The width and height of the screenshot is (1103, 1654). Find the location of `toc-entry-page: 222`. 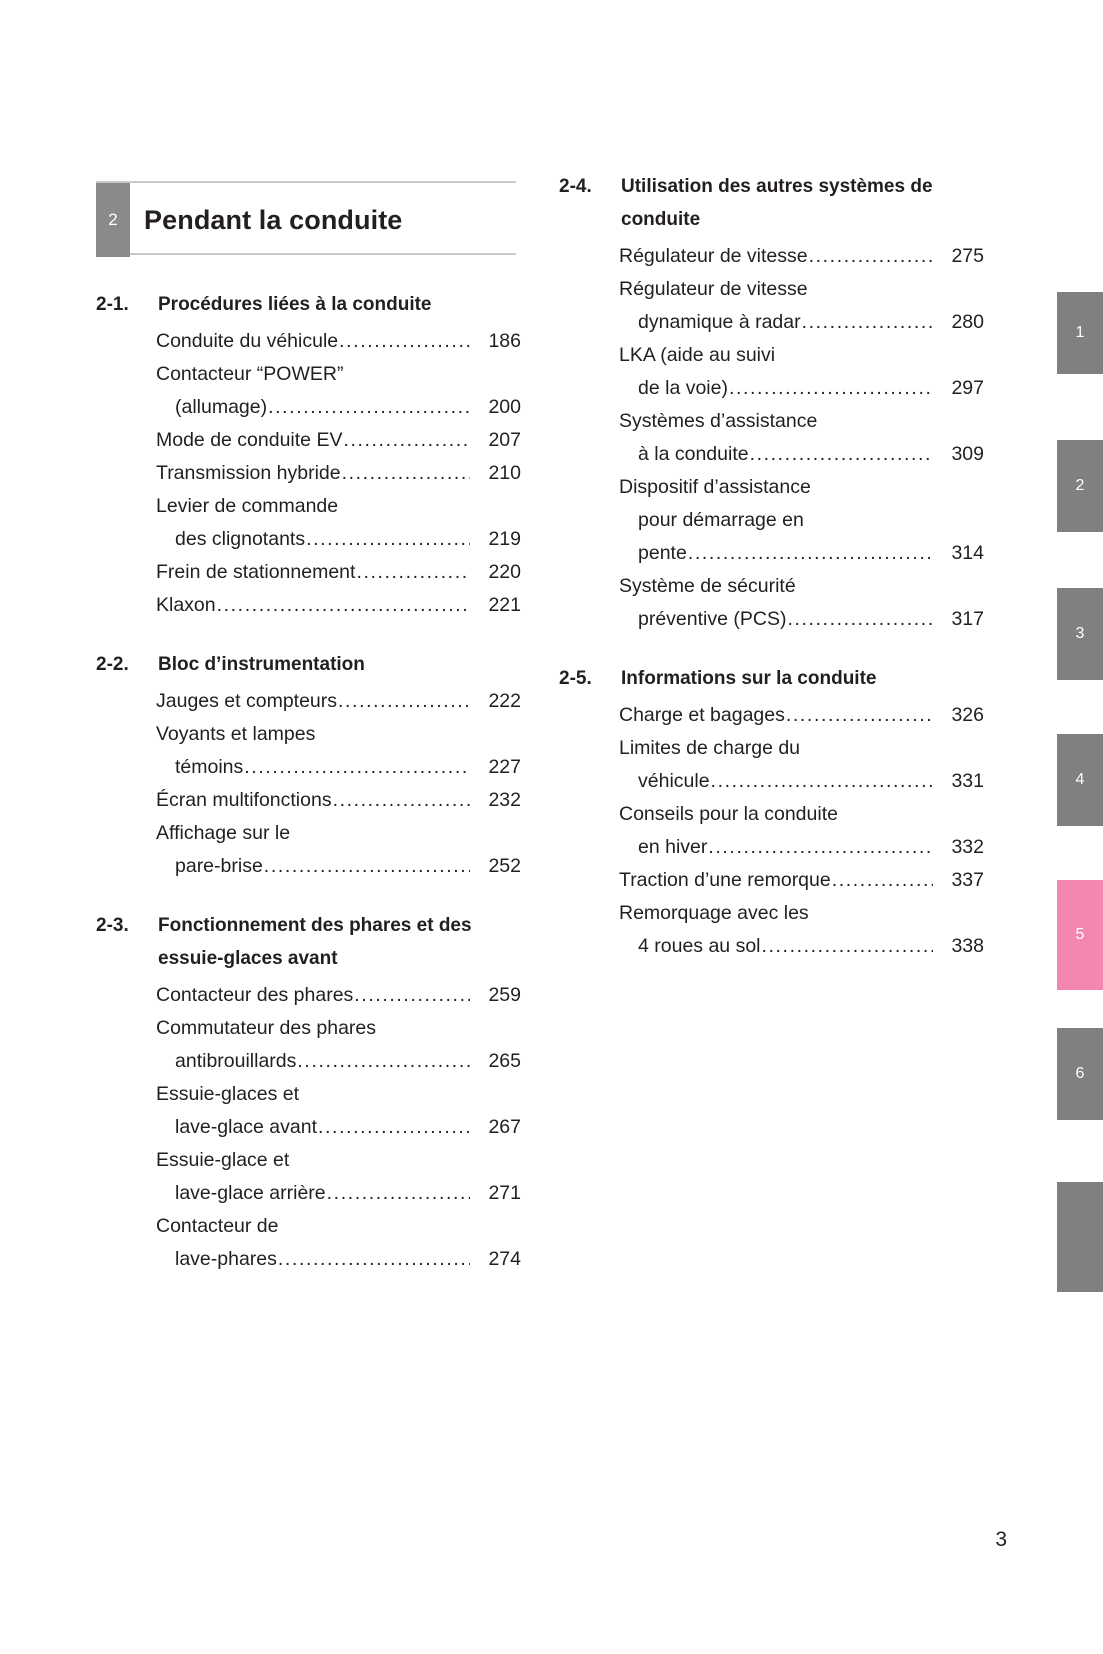

toc-entry-page: 222 is located at coordinates (504, 701).